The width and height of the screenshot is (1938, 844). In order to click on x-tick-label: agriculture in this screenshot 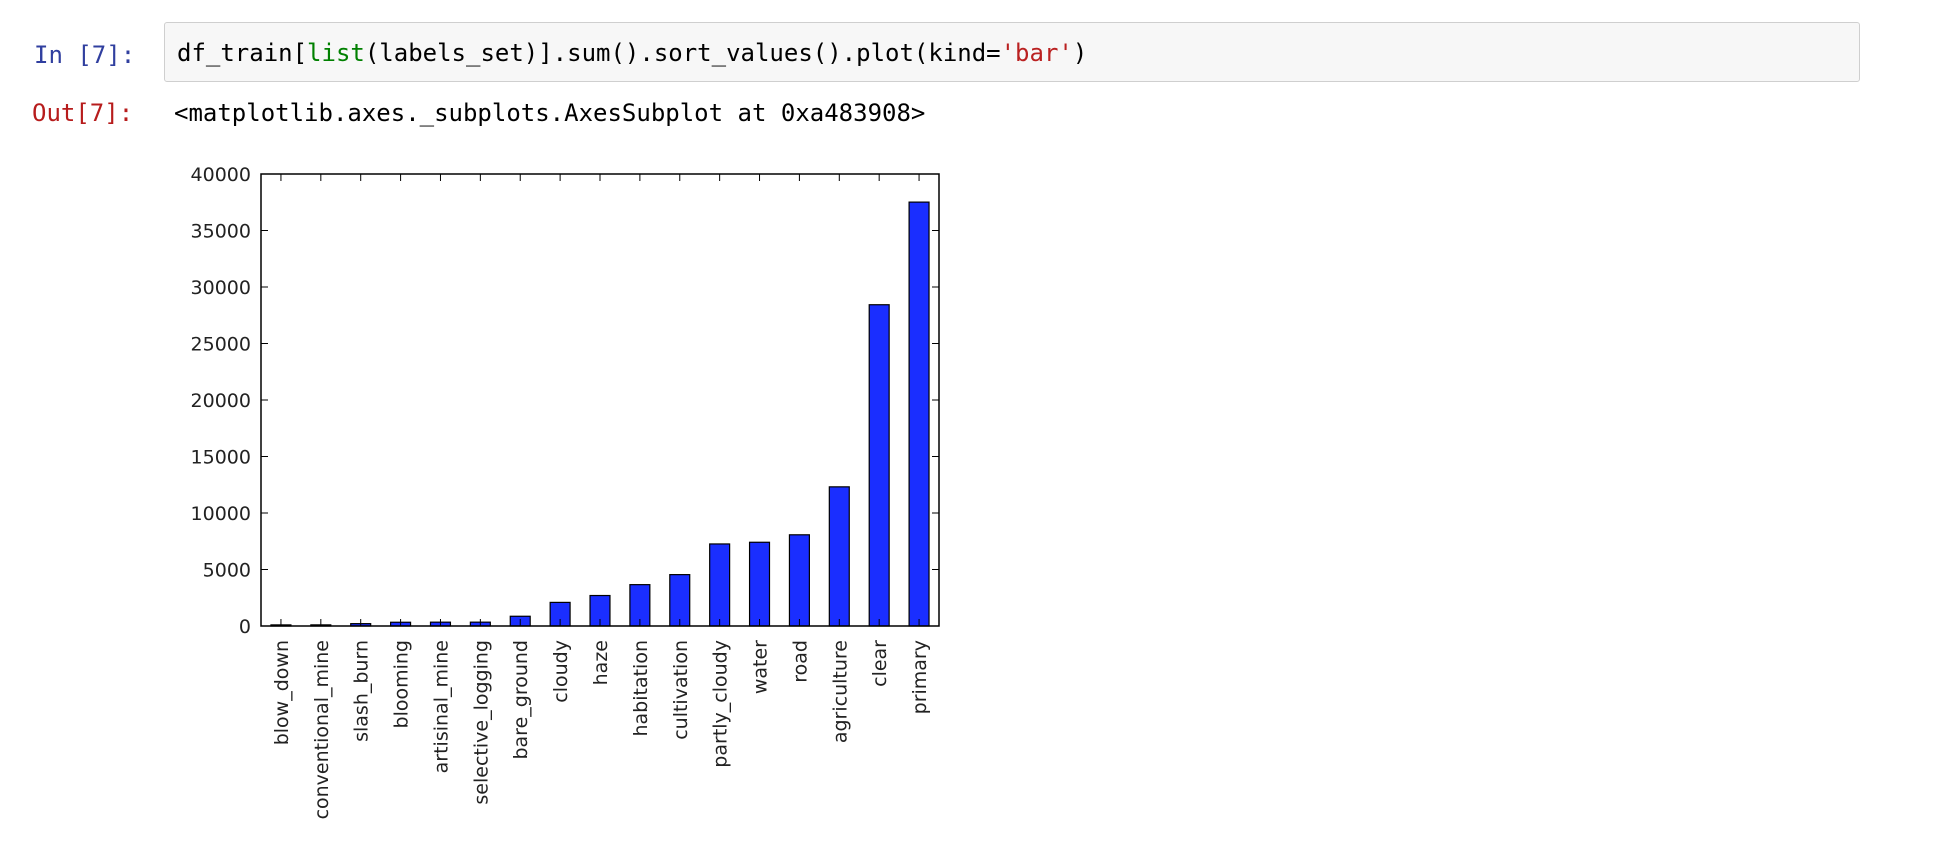, I will do `click(840, 691)`.